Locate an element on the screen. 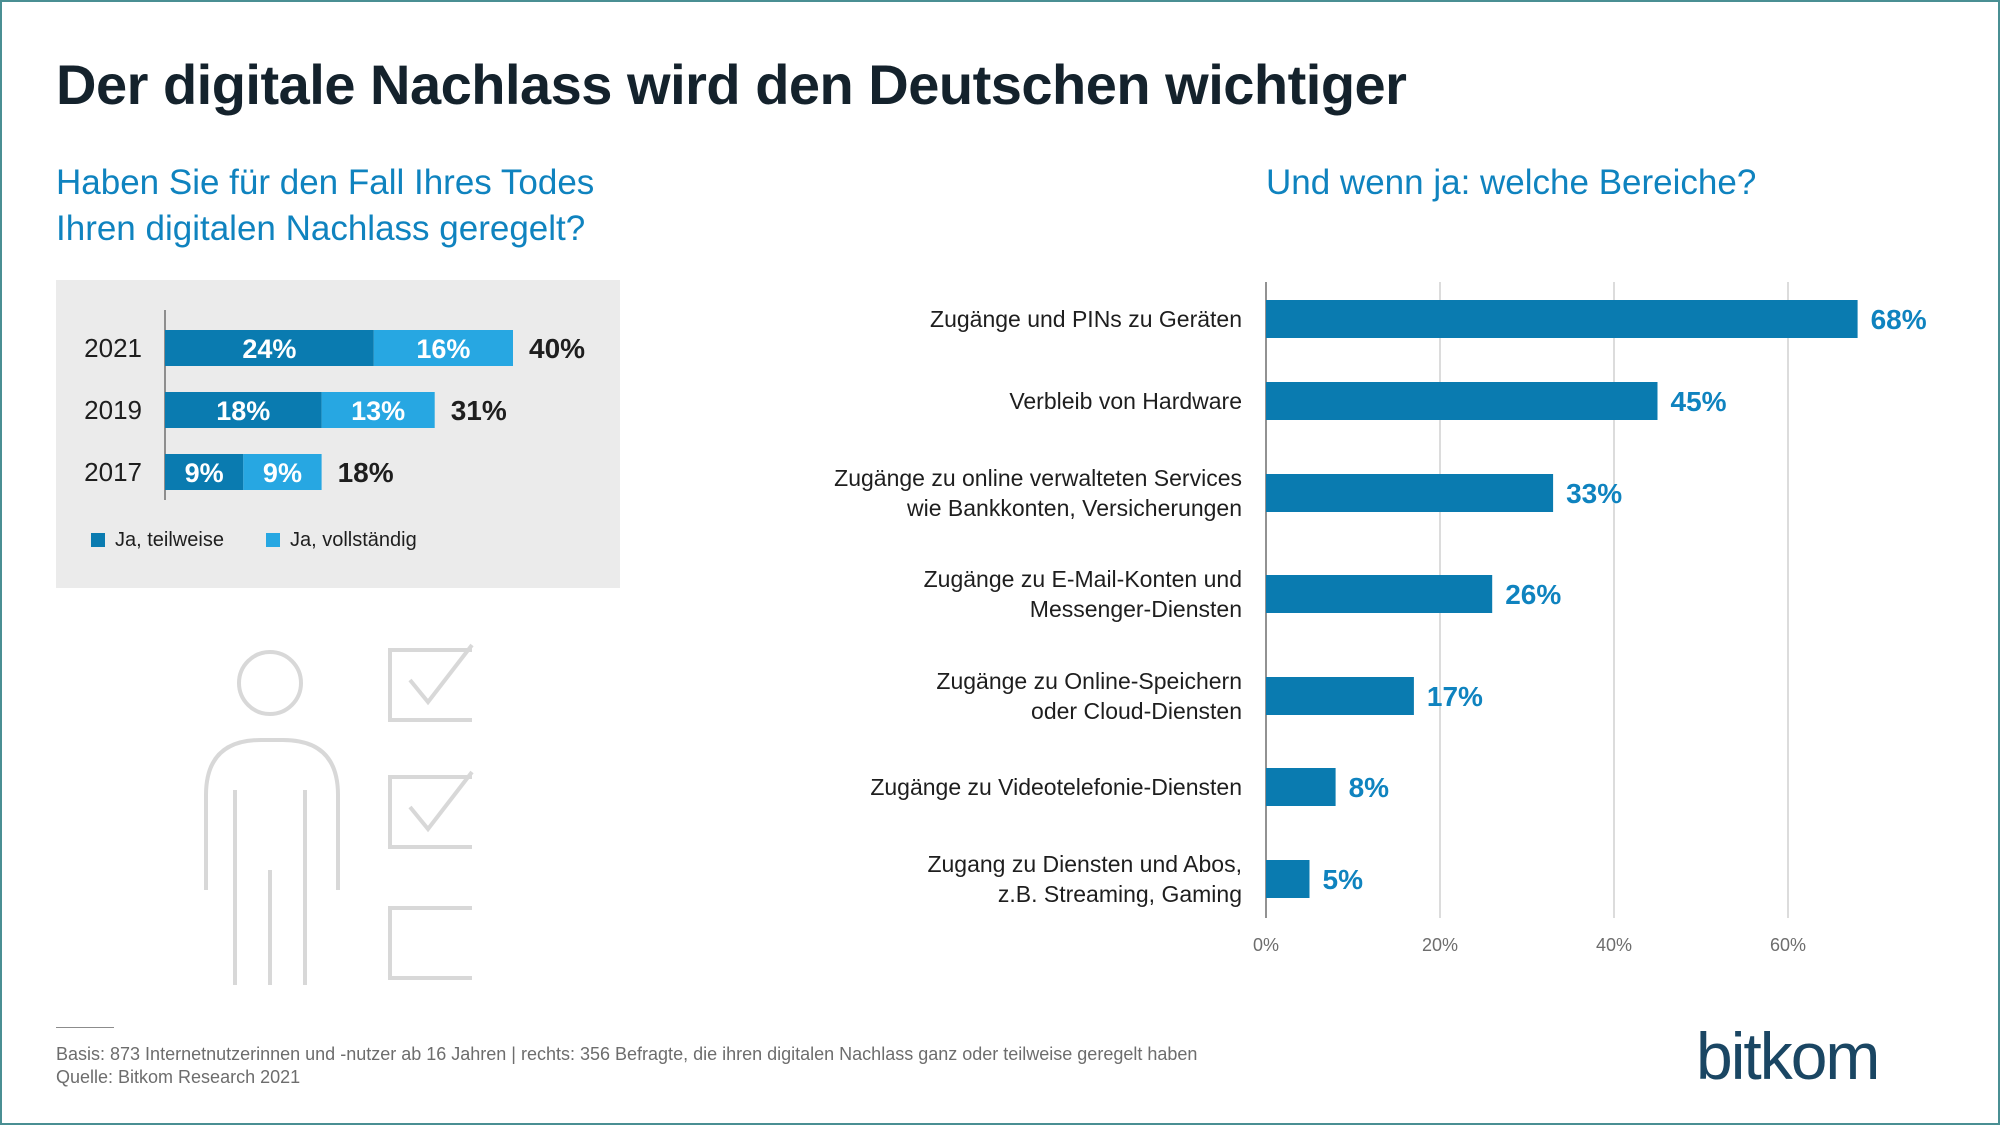 The image size is (2000, 1125). bar-value-label: 45% is located at coordinates (1699, 401).